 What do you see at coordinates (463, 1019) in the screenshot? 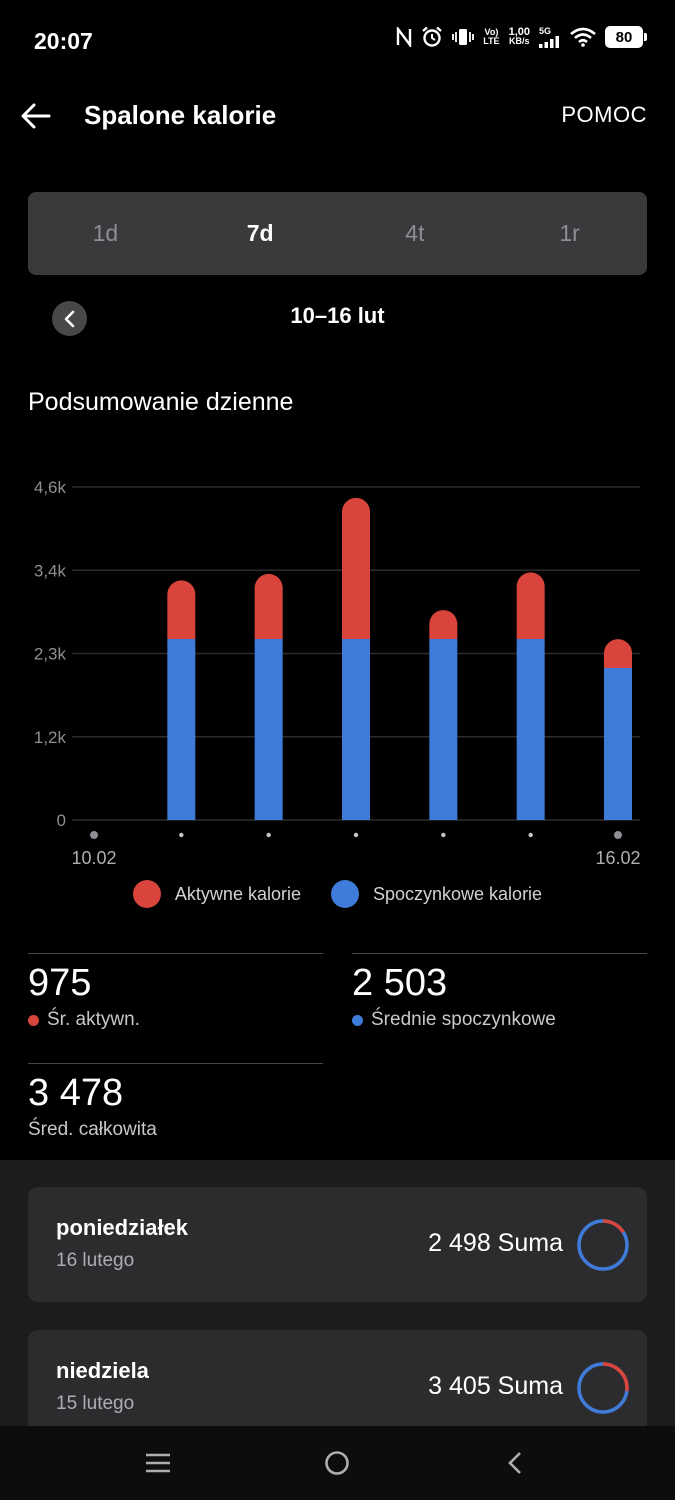
I see `stat-label: Średnie spoczynkowe` at bounding box center [463, 1019].